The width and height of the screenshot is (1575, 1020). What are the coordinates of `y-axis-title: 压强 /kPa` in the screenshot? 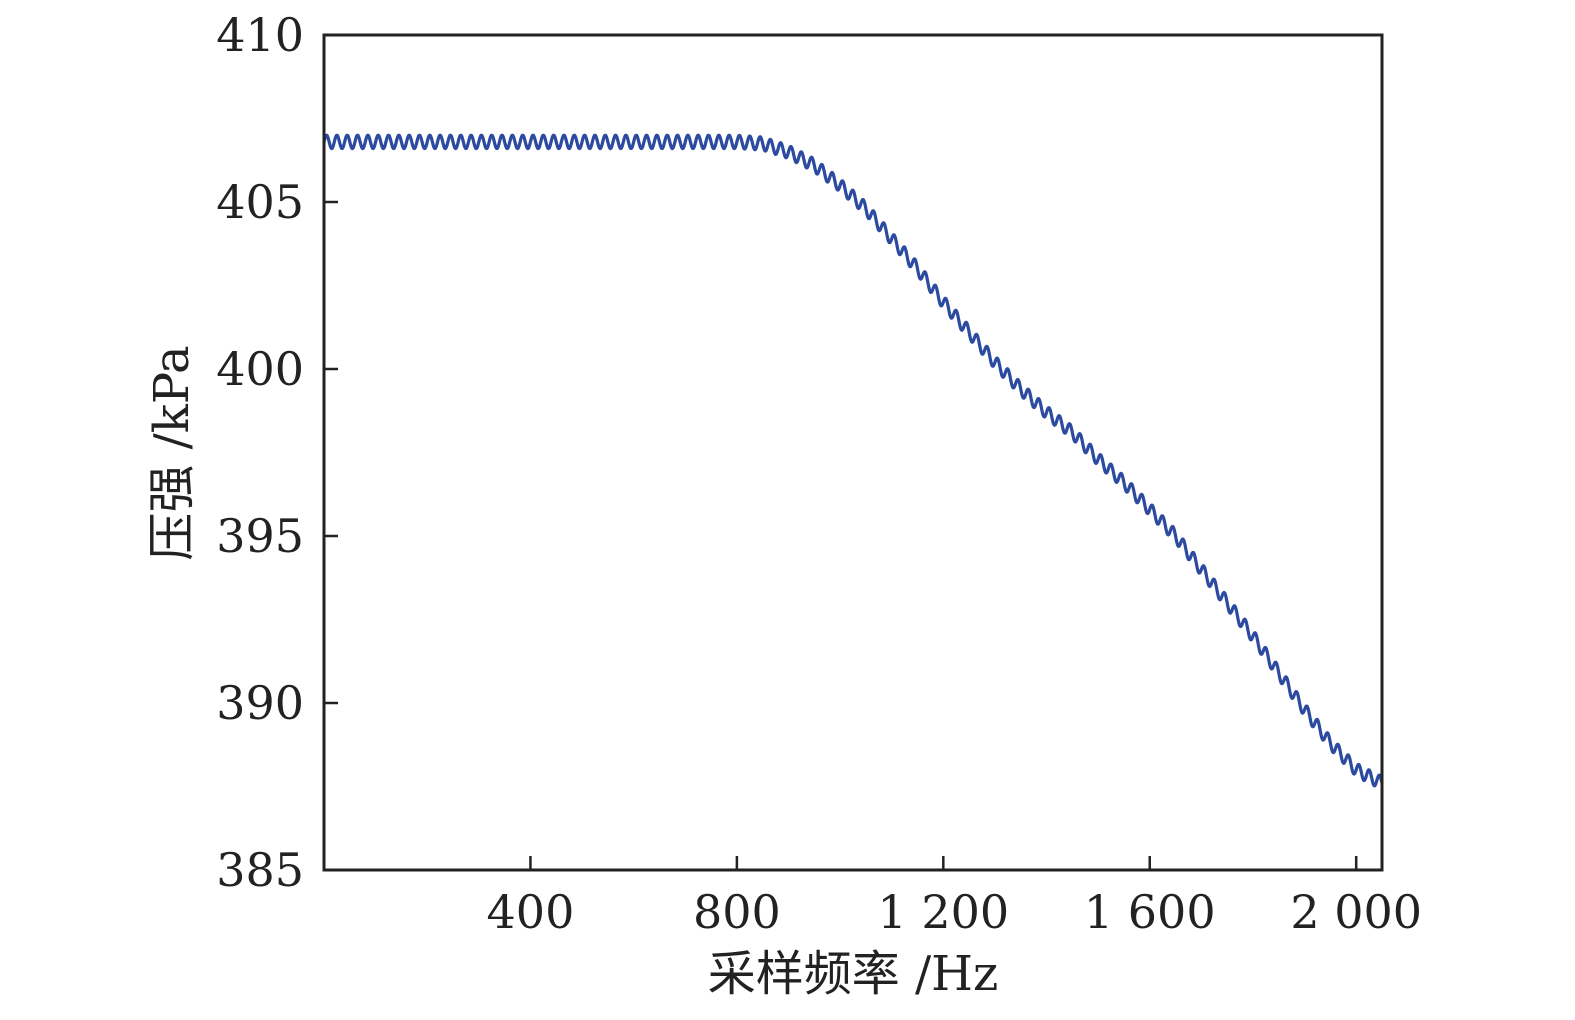 It's located at (172, 452).